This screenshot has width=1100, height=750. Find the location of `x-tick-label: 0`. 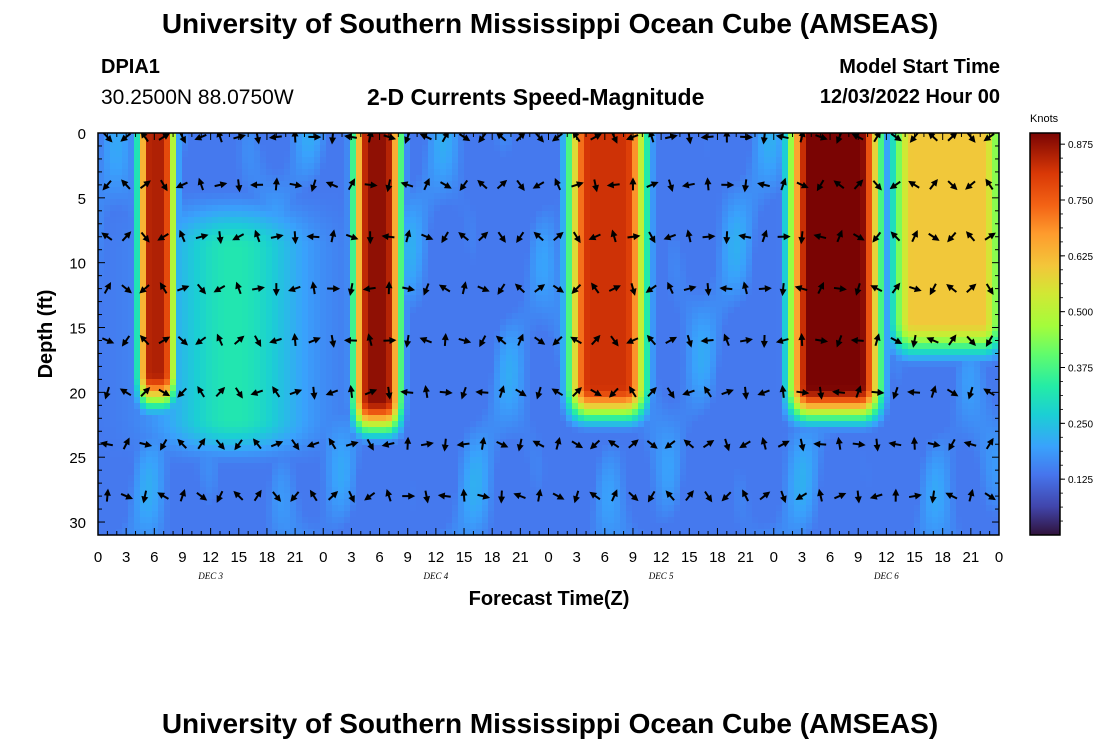

x-tick-label: 0 is located at coordinates (999, 557).